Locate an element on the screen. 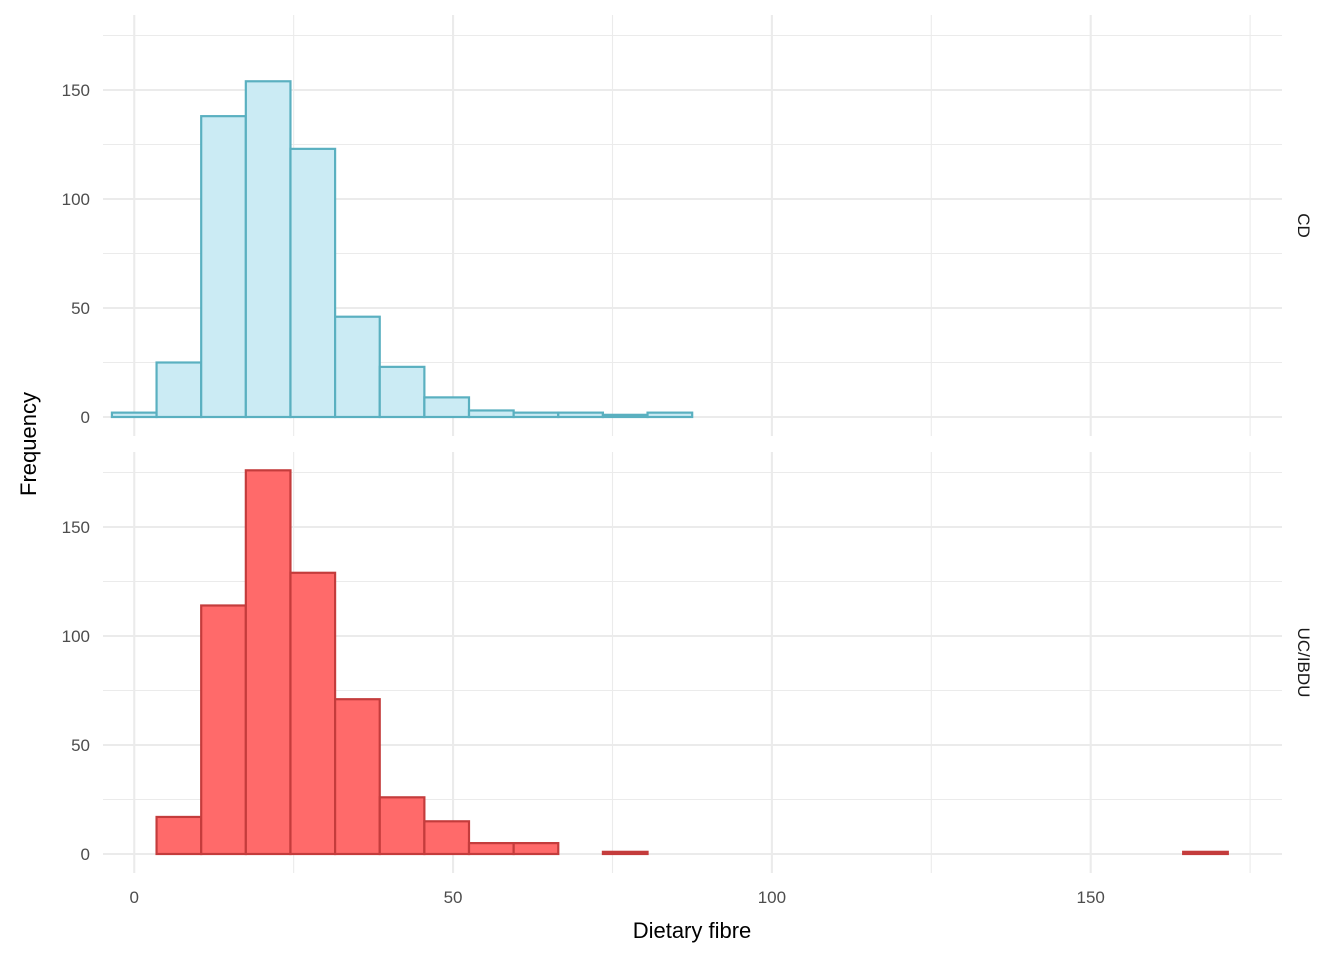  x-tick-label: 100 is located at coordinates (772, 897).